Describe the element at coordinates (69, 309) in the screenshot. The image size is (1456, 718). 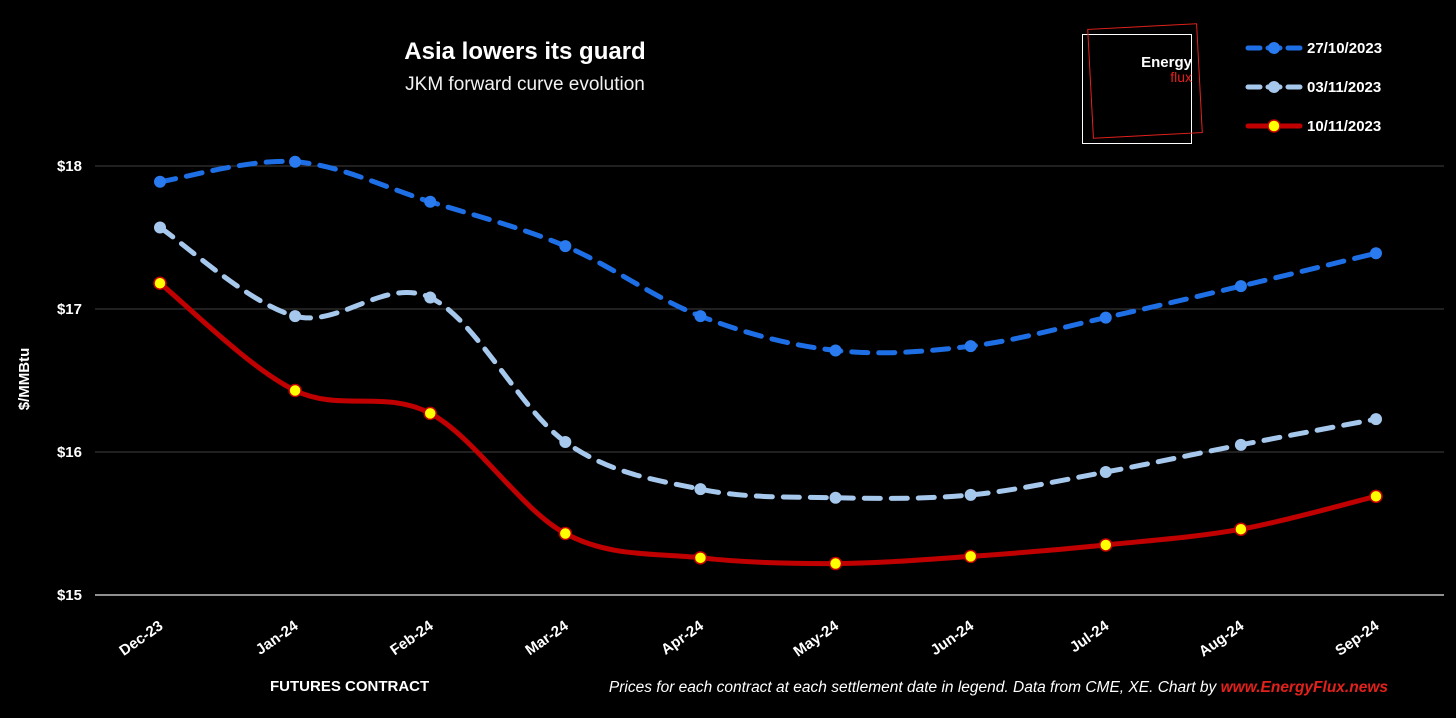
I see `y-tick-label: $17` at that location.